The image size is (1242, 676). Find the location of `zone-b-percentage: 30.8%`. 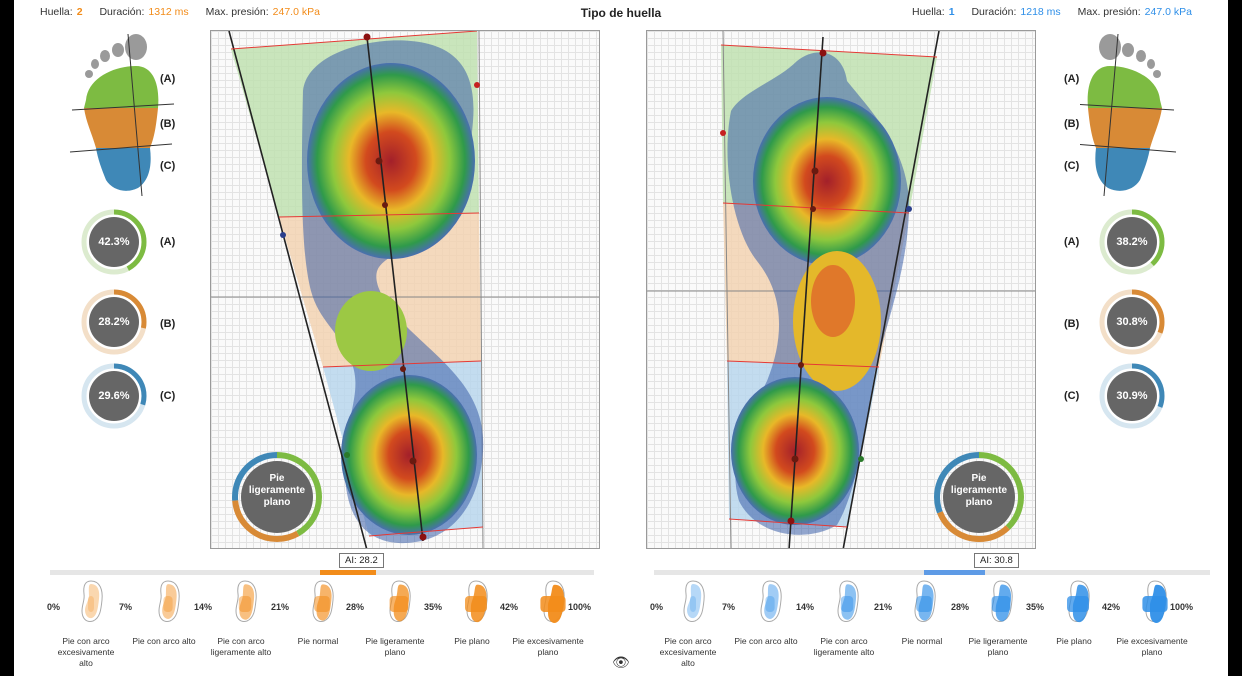

zone-b-percentage: 30.8% is located at coordinates (1132, 322).